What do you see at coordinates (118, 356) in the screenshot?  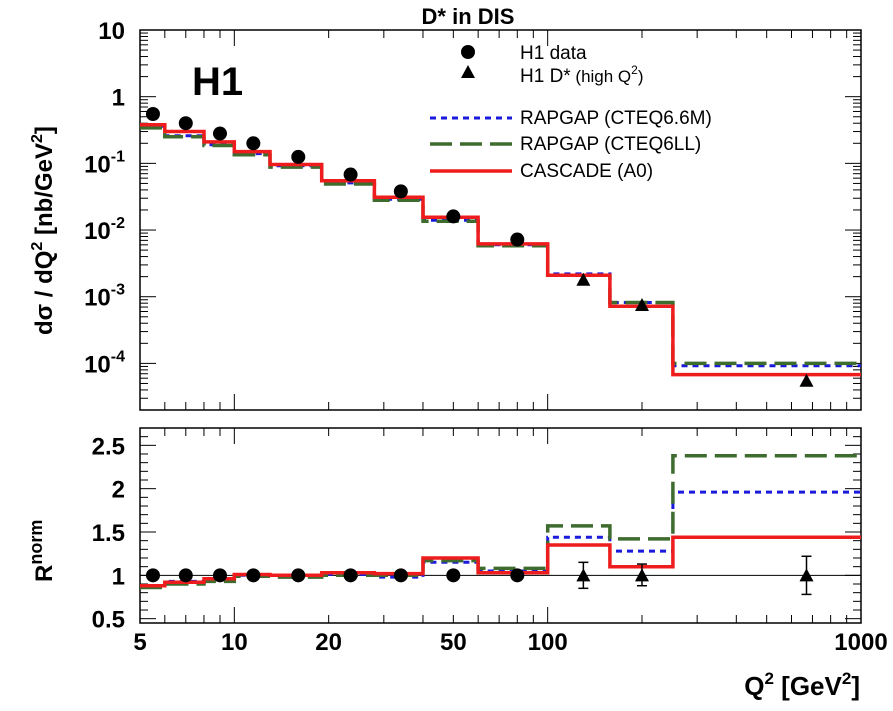 I see `top-y-tick-label-exponent: -4` at bounding box center [118, 356].